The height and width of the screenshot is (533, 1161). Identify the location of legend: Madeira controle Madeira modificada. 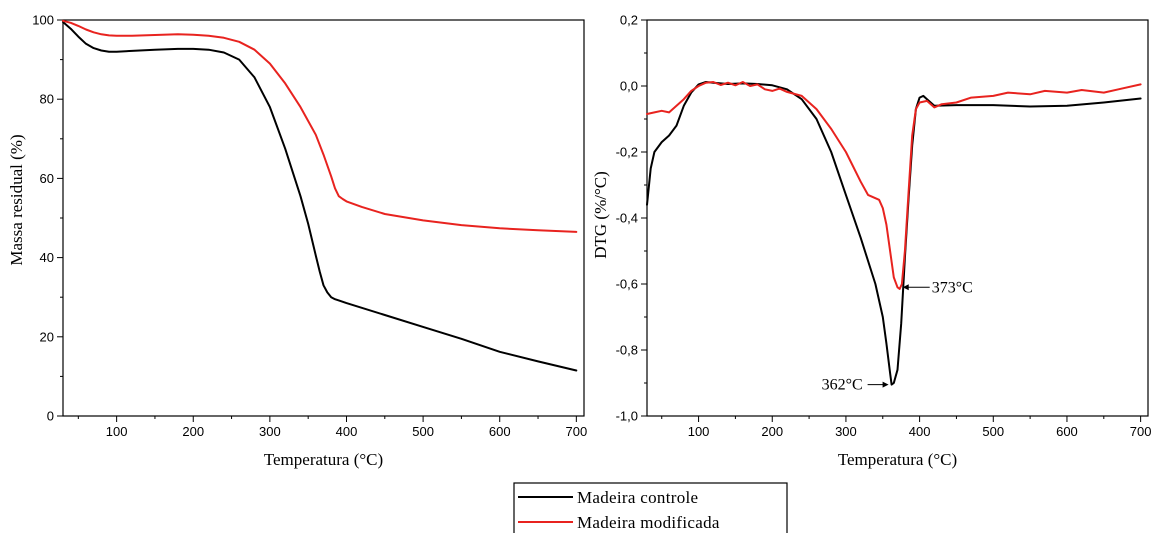
(650, 507).